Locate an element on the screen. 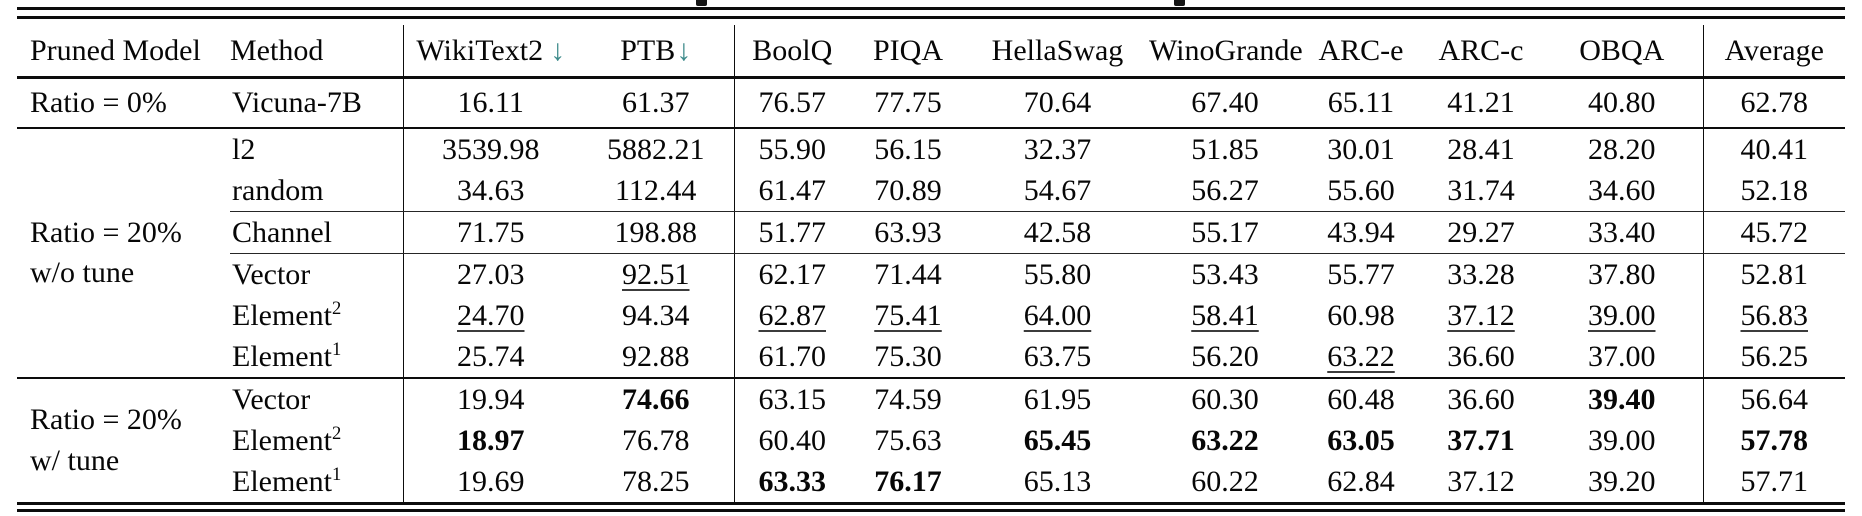 This screenshot has width=1862, height=516. col-header-wikitext2: WikiText2 ↓ is located at coordinates (490, 52).